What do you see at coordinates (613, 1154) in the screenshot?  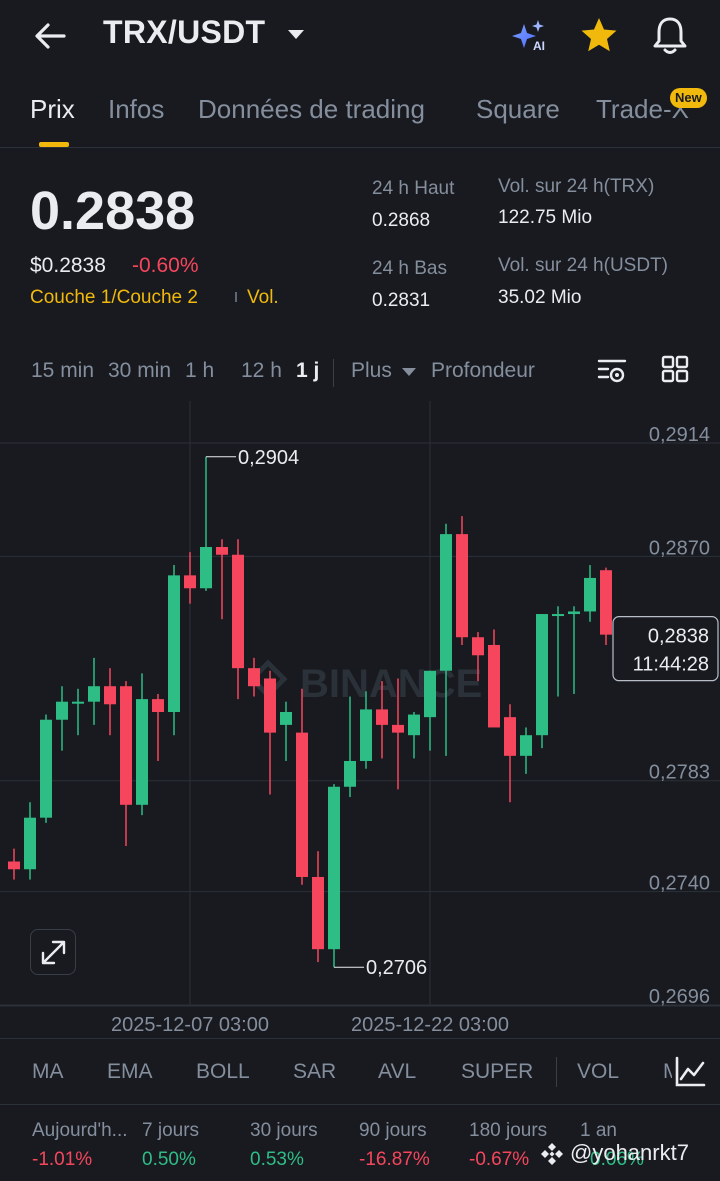 I see `user-watermark: @yohanrkt7` at bounding box center [613, 1154].